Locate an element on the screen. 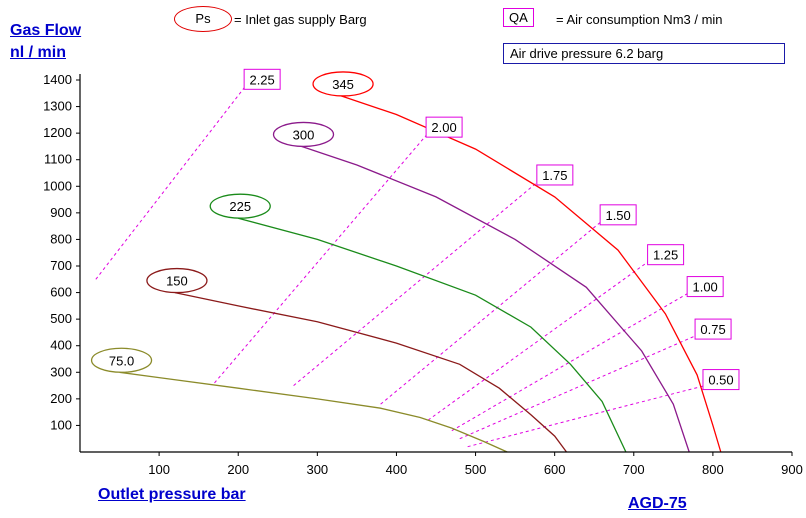 The height and width of the screenshot is (518, 806). air-line-1.25 is located at coordinates (538, 340).